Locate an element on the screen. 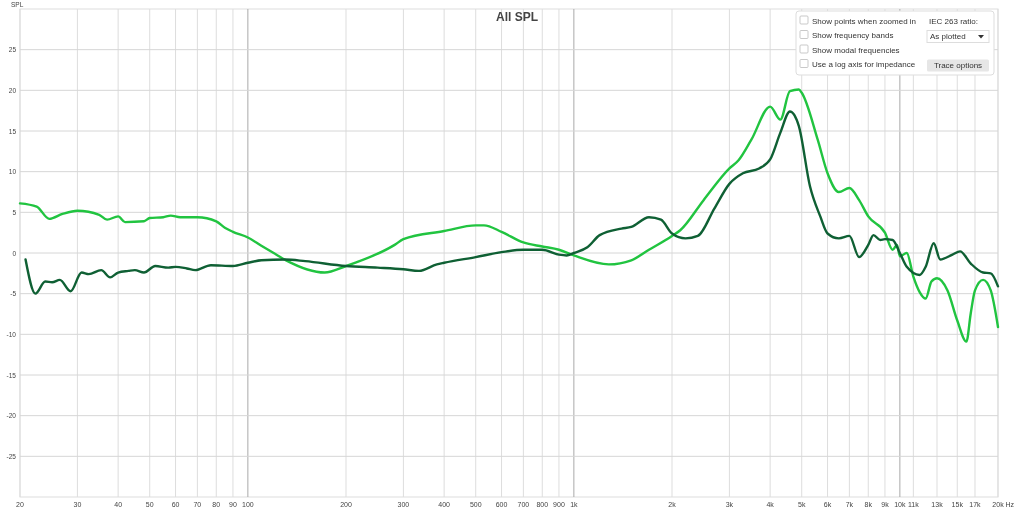 This screenshot has width=1024, height=510. chart-title: All SPL is located at coordinates (517, 17).